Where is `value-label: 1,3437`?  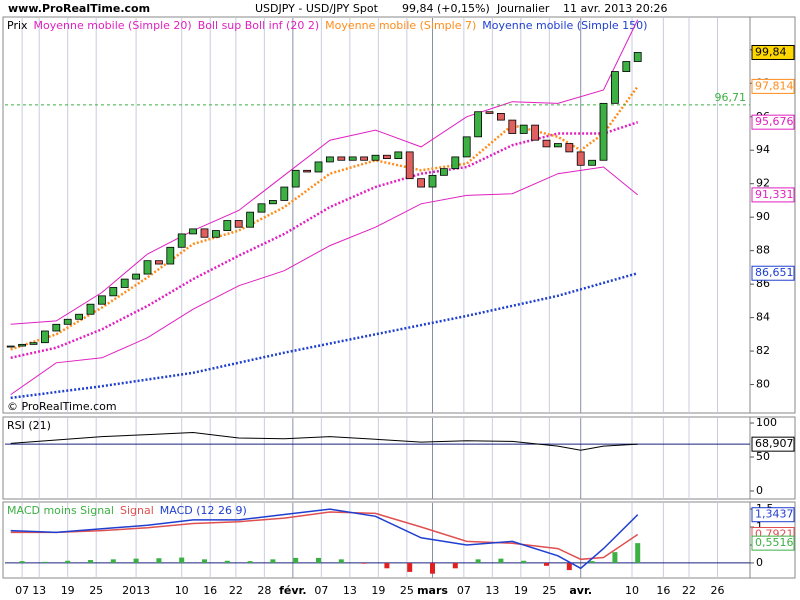
value-label: 1,3437 is located at coordinates (774, 514).